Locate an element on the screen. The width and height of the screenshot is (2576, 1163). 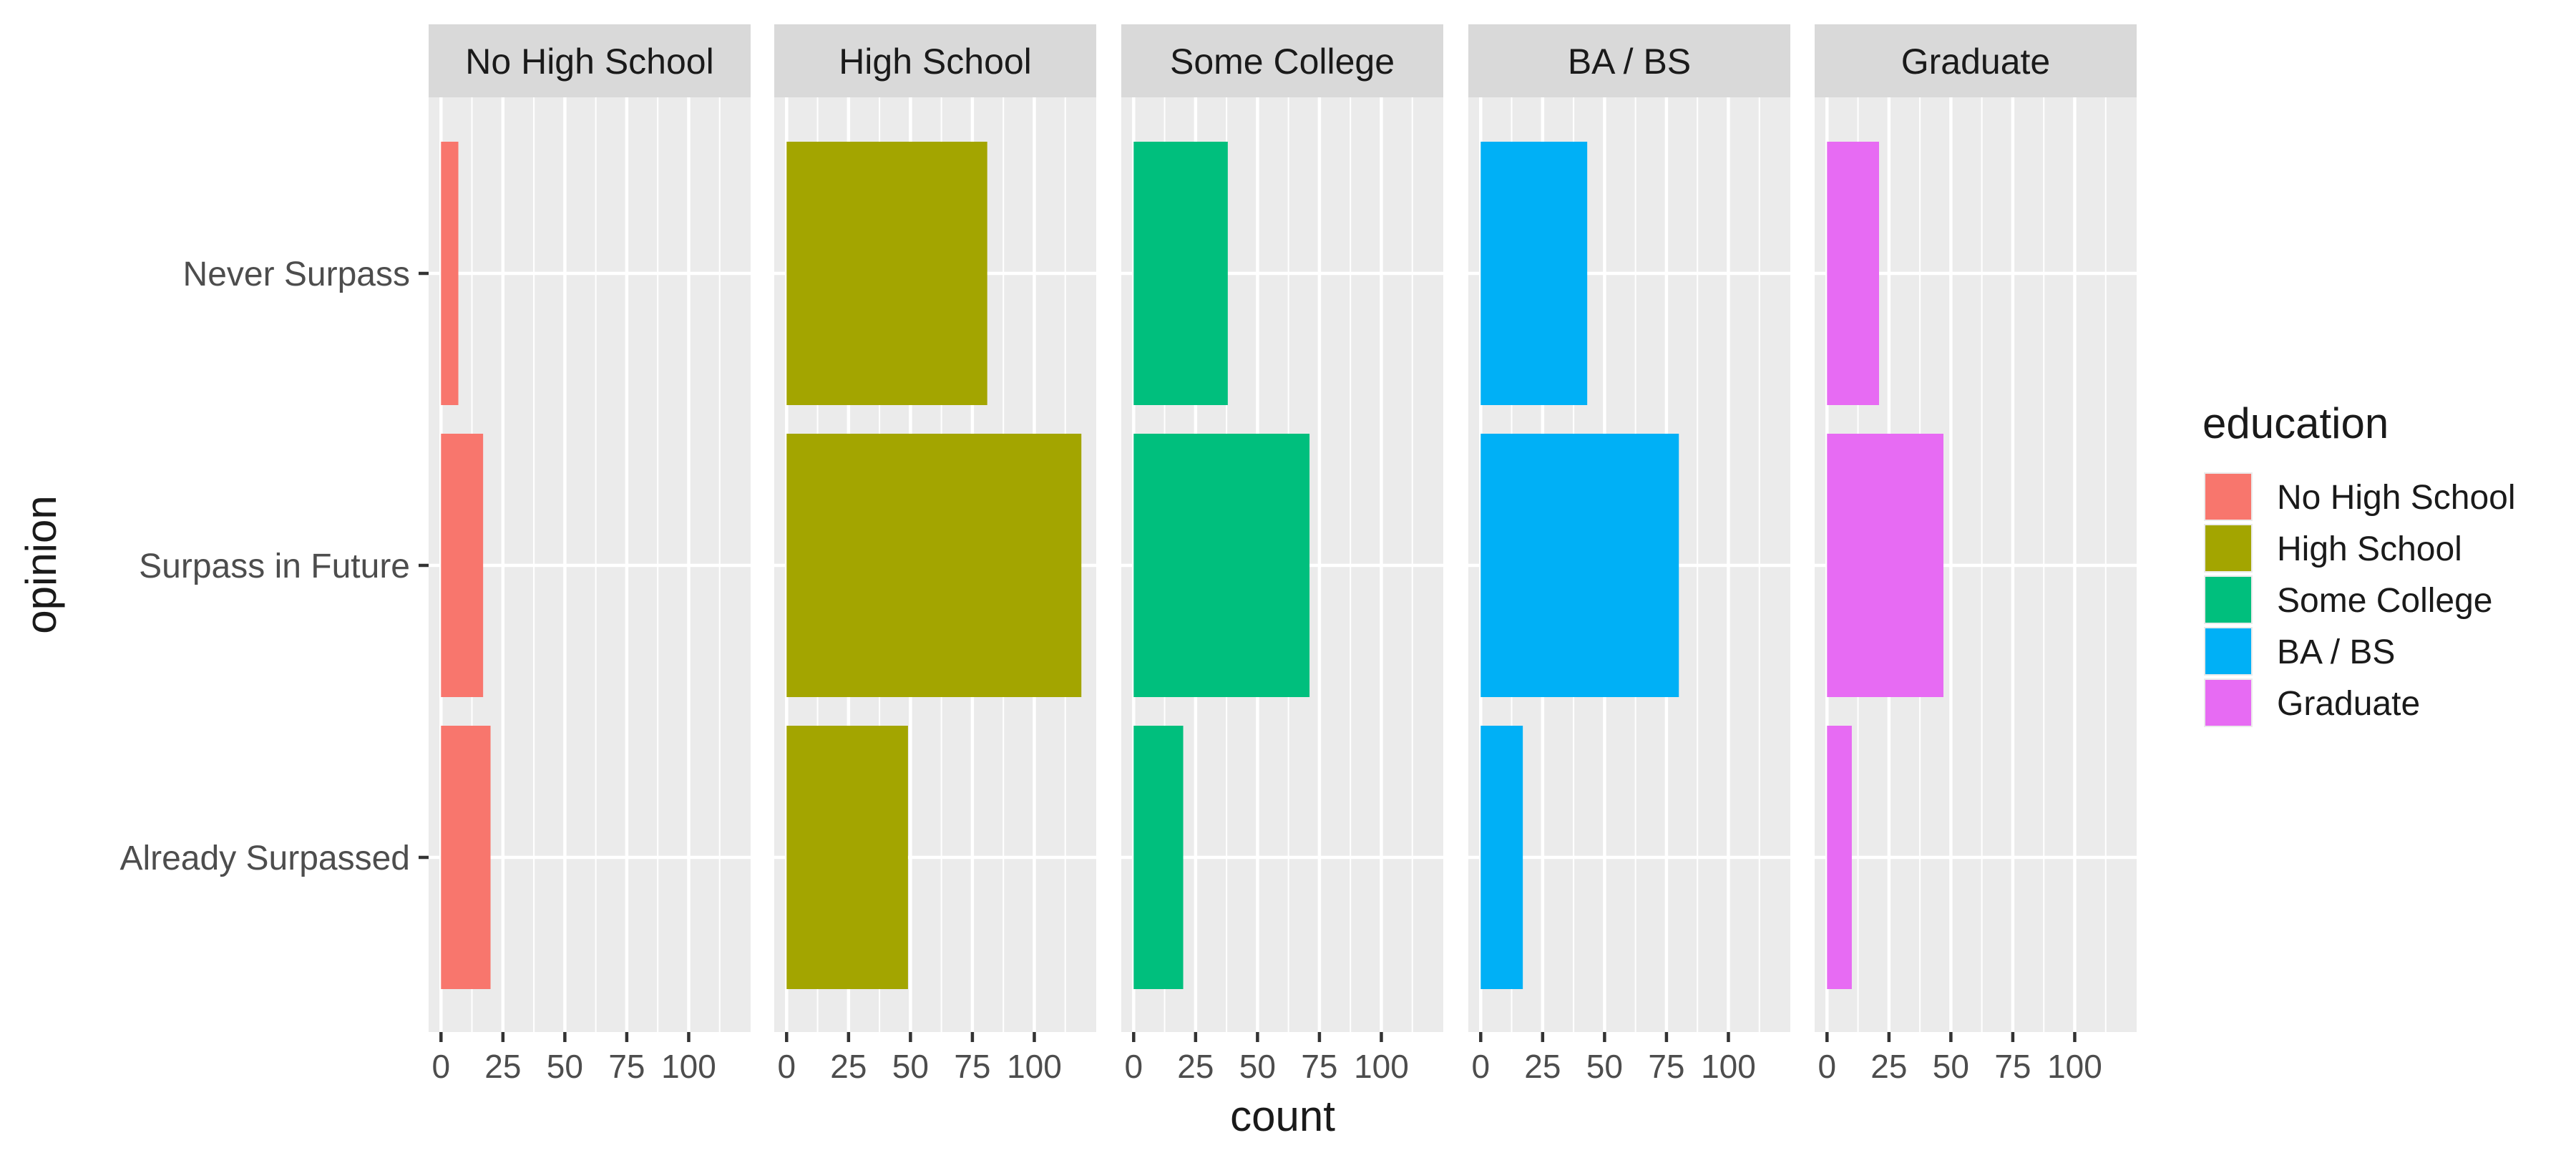
facet-strip-no-high-school is located at coordinates (590, 60).